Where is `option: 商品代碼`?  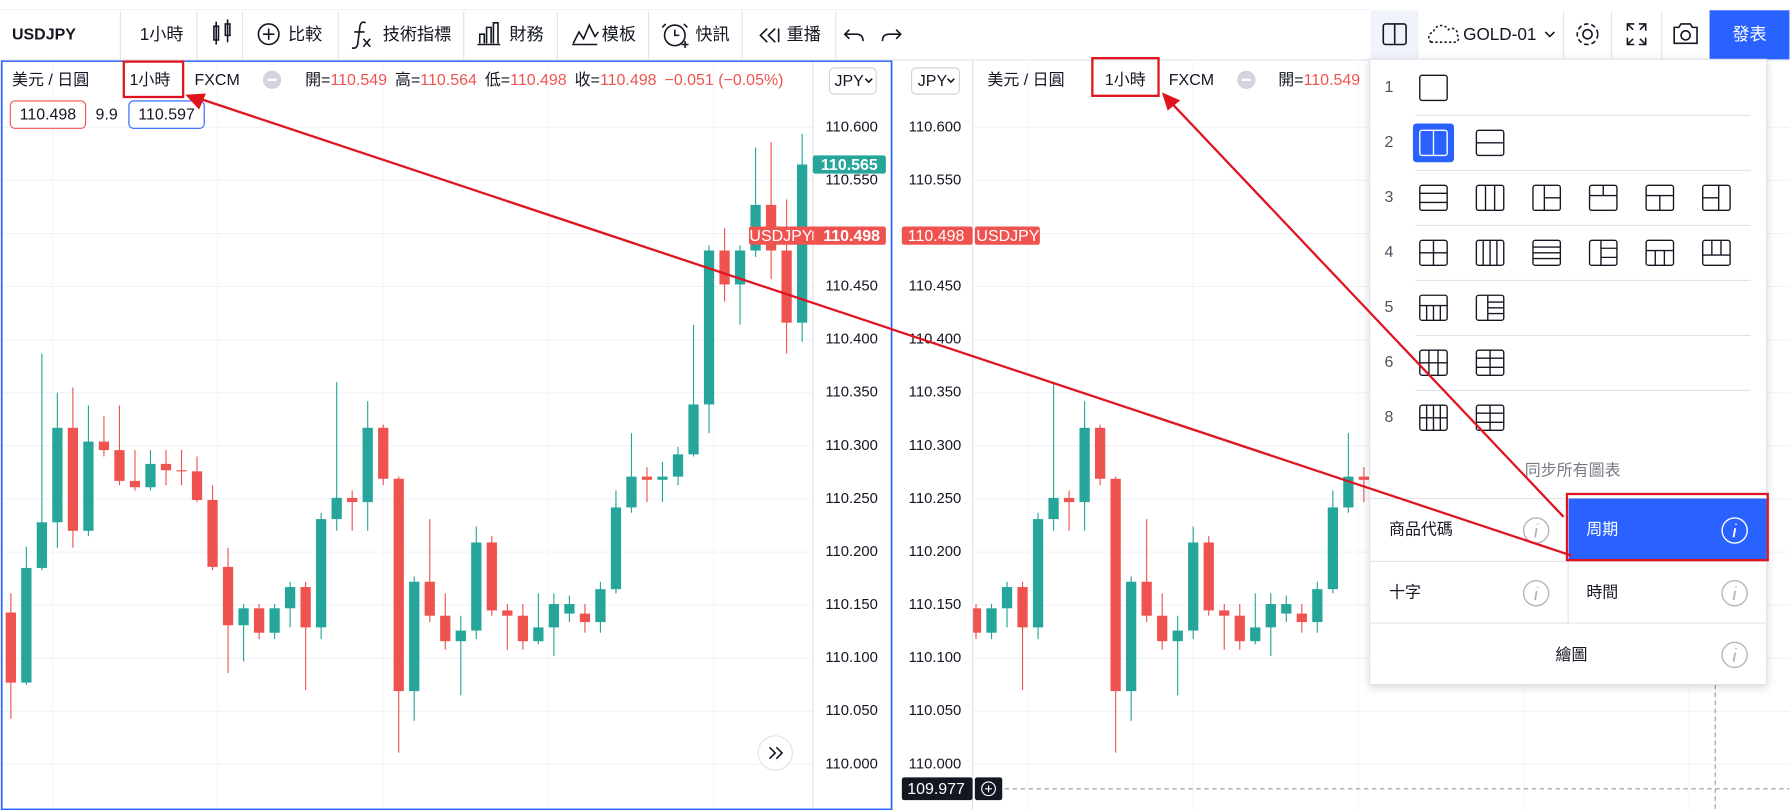 option: 商品代碼 is located at coordinates (1421, 530).